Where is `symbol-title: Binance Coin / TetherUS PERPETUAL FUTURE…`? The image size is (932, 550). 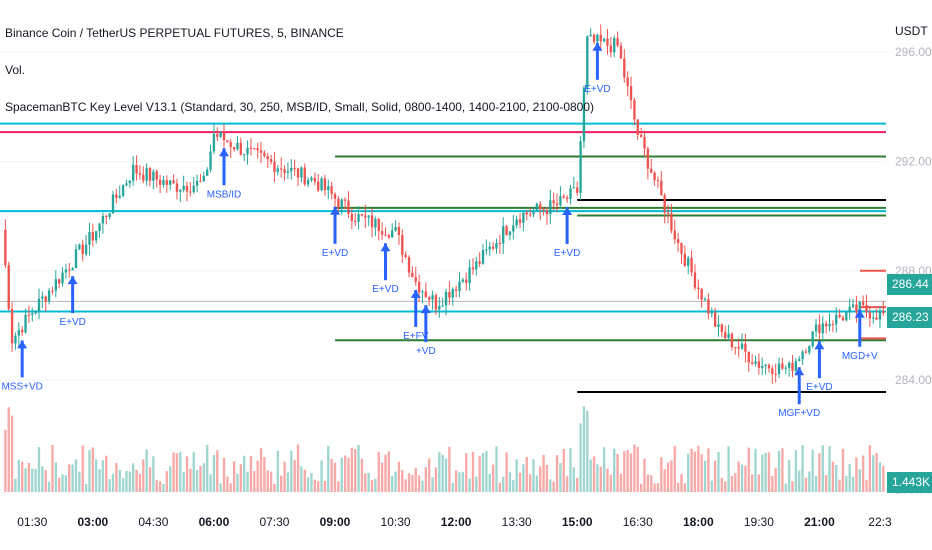 symbol-title: Binance Coin / TetherUS PERPETUAL FUTURE… is located at coordinates (174, 33).